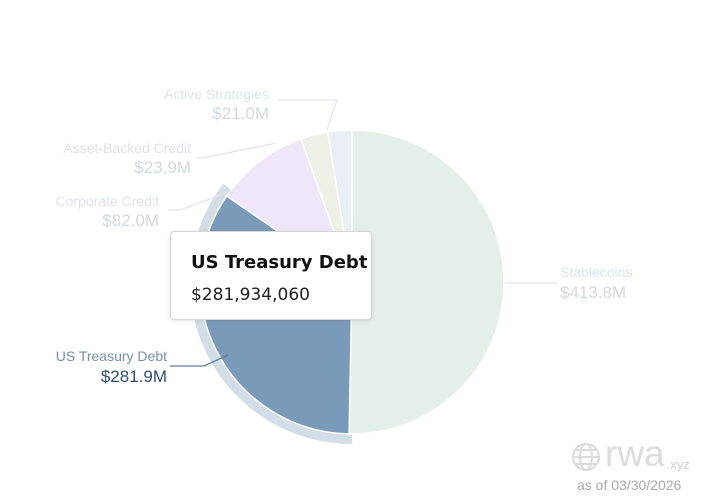 The height and width of the screenshot is (502, 717). What do you see at coordinates (199, 360) in the screenshot?
I see `leader-line-us-treasury-debt` at bounding box center [199, 360].